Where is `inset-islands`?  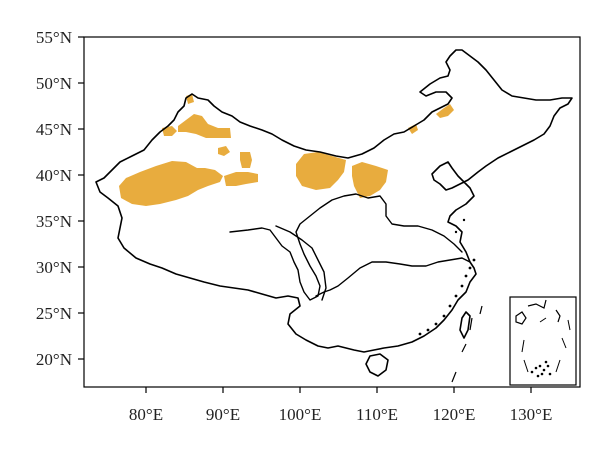
inset-islands is located at coordinates (541, 369).